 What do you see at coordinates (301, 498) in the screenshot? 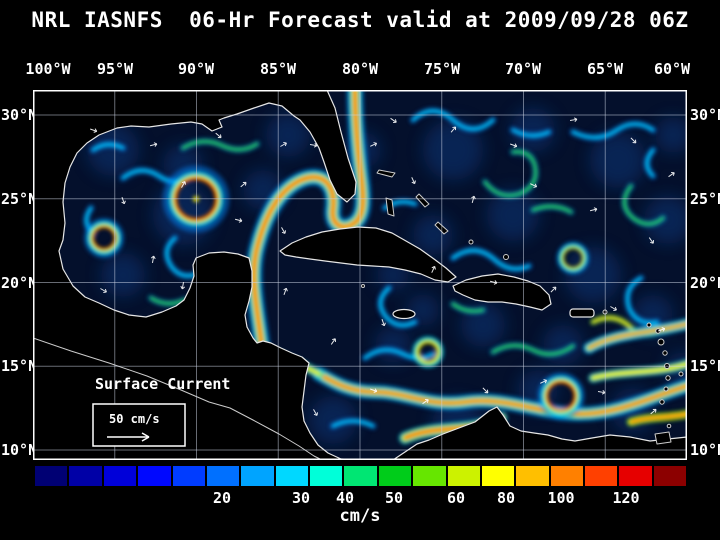
I see `colorbar-tick-label: 30` at bounding box center [301, 498].